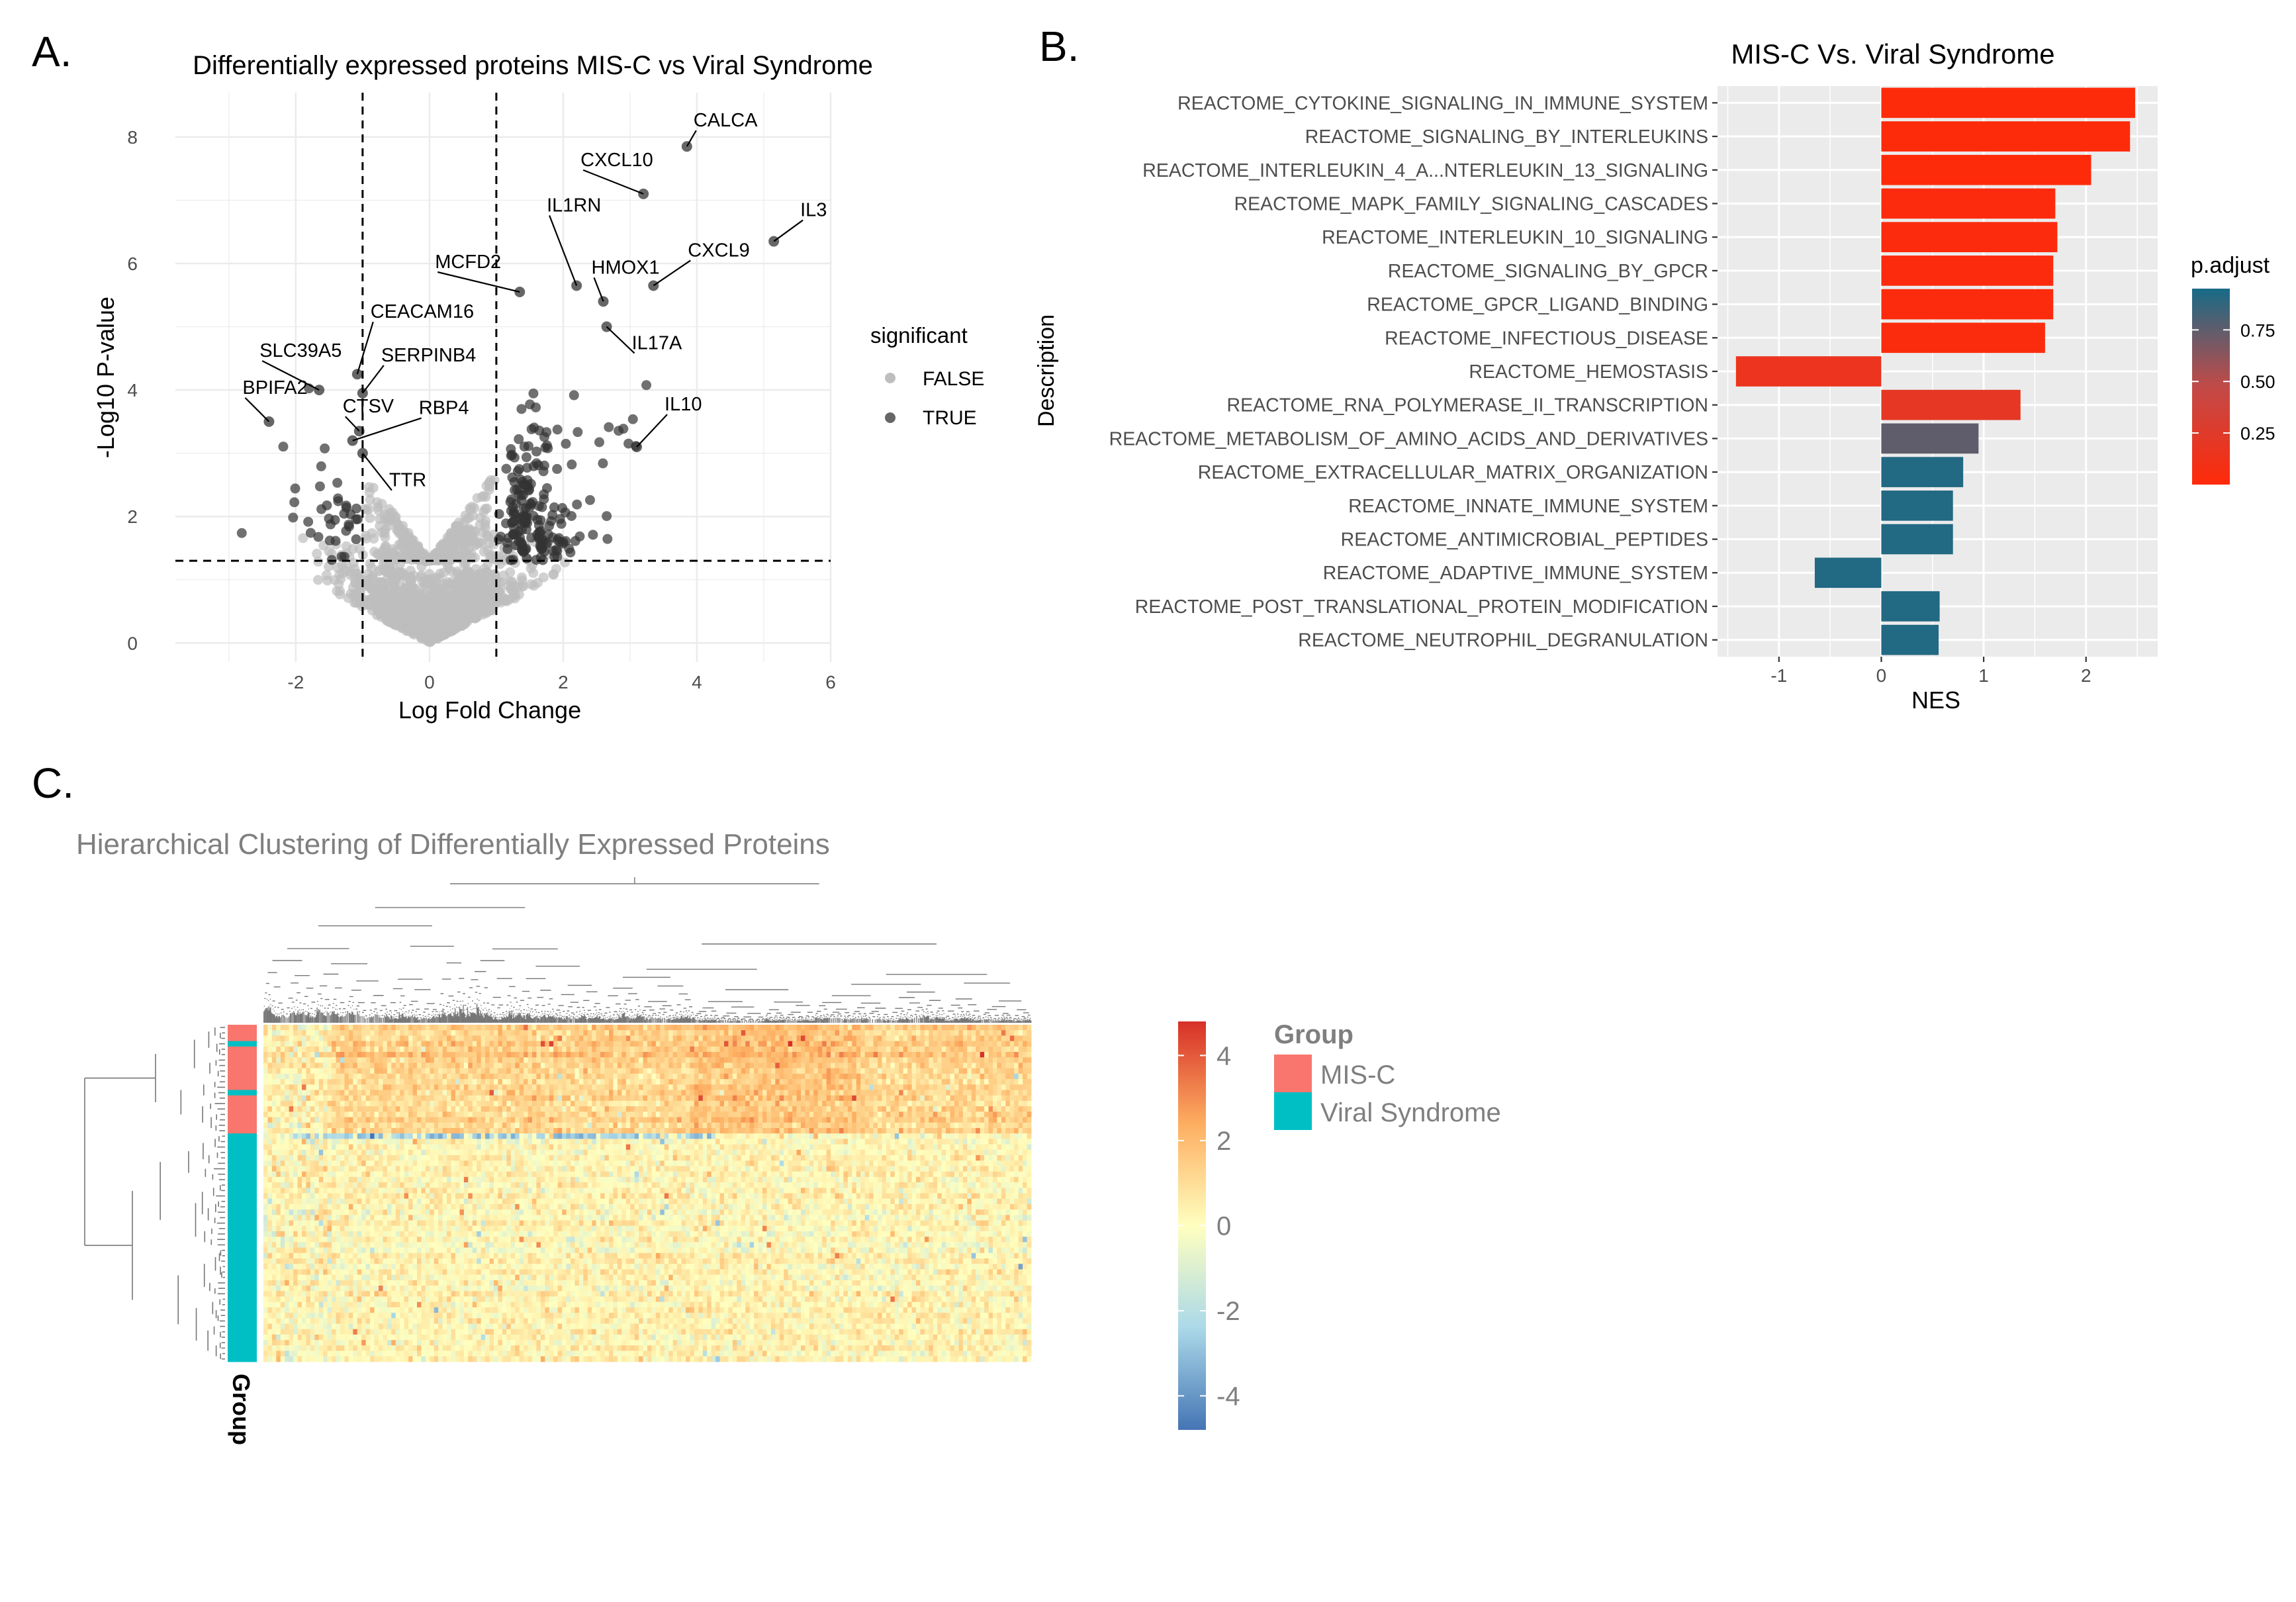 This screenshot has width=2296, height=1602. Describe the element at coordinates (814, 210) in the screenshot. I see `volcano-point-label: IL3` at that location.